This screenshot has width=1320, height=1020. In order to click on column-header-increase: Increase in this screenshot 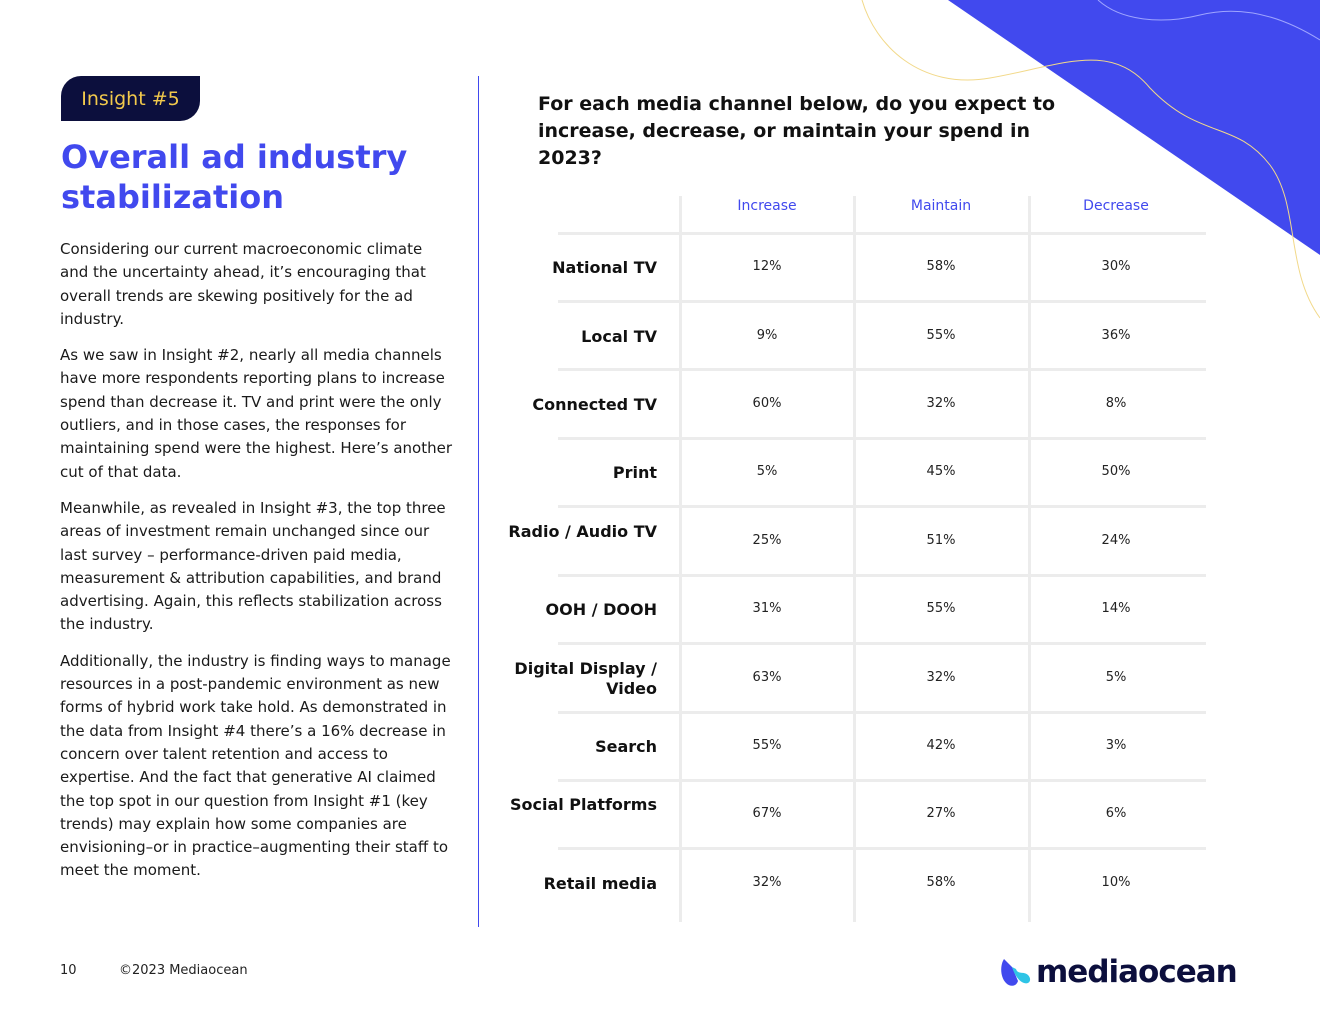, I will do `click(767, 206)`.